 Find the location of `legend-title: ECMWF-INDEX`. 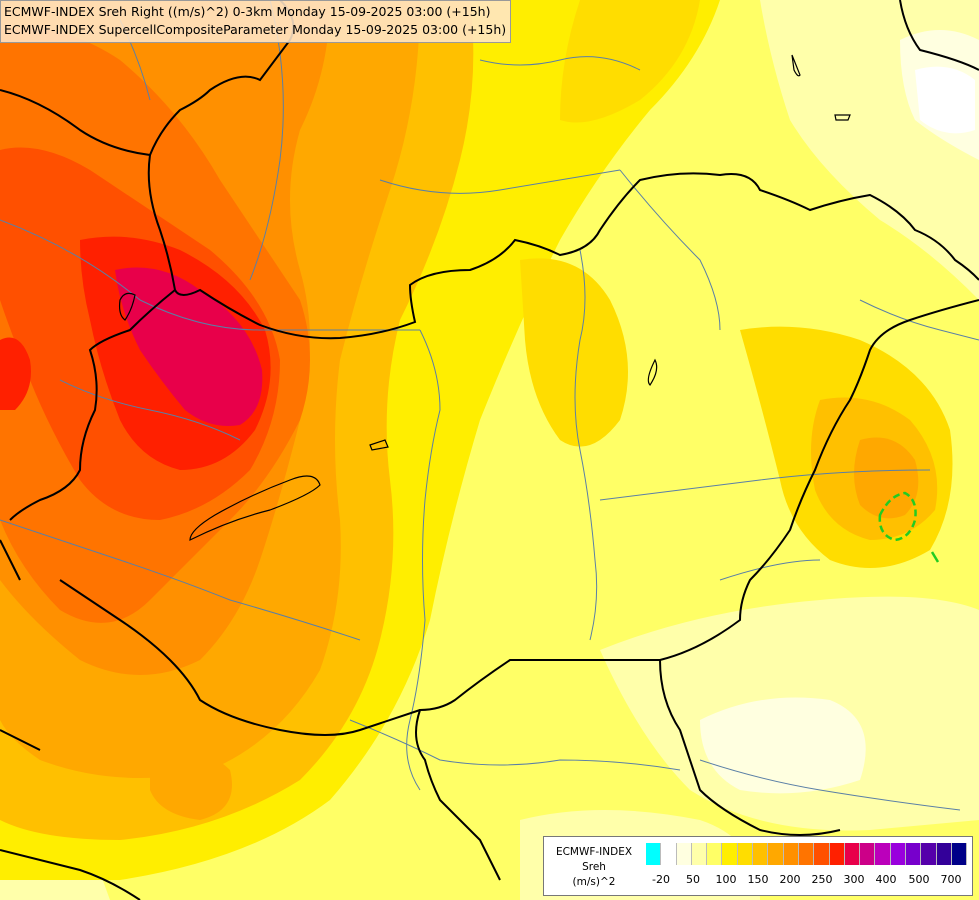

legend-title: ECMWF-INDEX is located at coordinates (594, 852).